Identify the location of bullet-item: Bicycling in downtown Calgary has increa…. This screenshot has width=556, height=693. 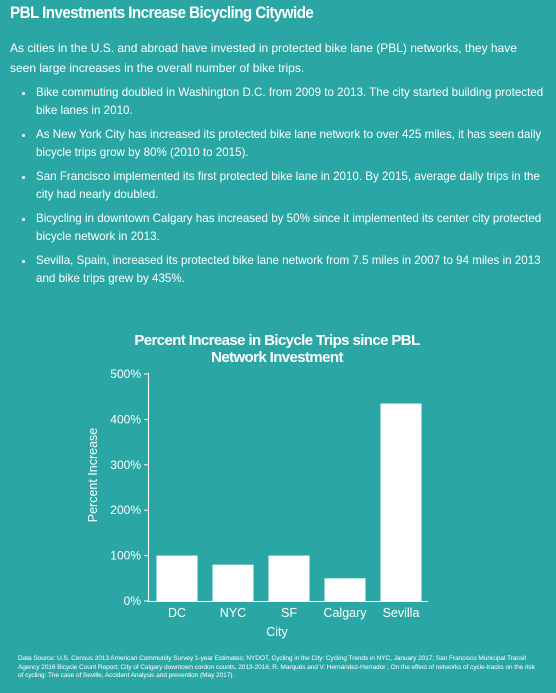
(294, 228).